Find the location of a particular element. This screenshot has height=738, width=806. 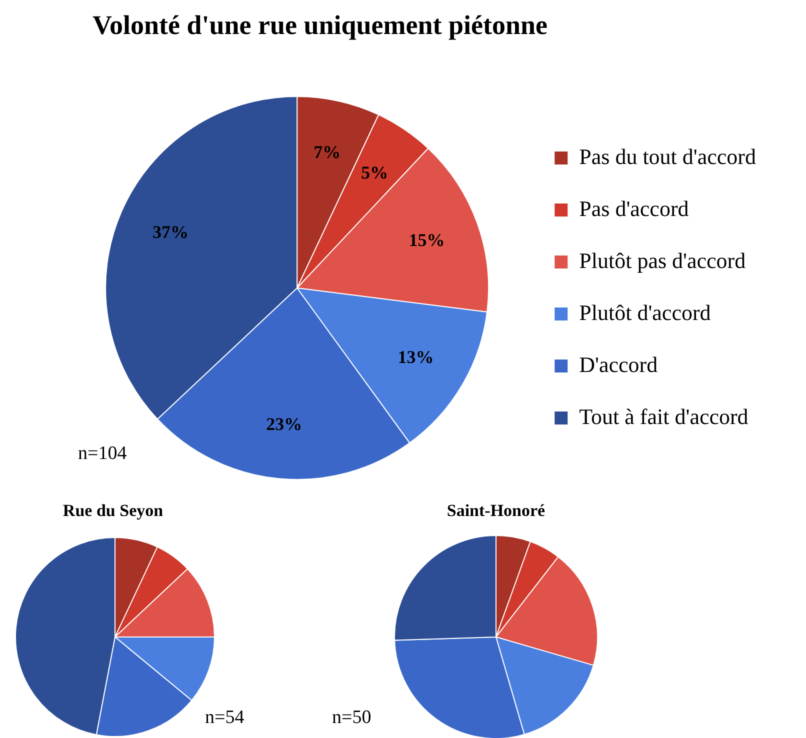

text: n=104 is located at coordinates (102, 454).